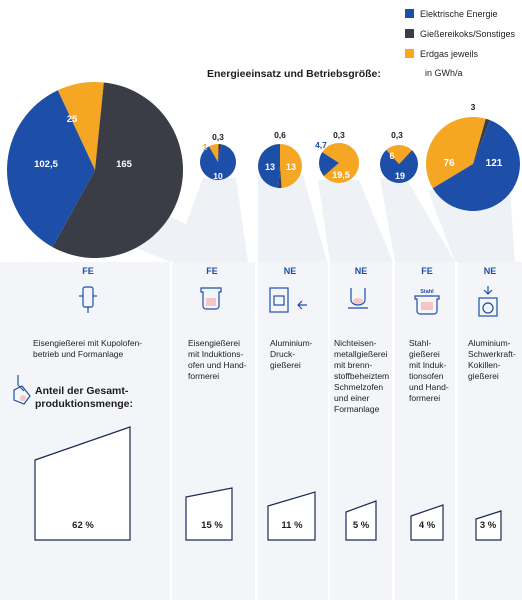 The width and height of the screenshot is (522, 600). What do you see at coordinates (361, 354) in the screenshot?
I see `description-line: metallgießerei` at bounding box center [361, 354].